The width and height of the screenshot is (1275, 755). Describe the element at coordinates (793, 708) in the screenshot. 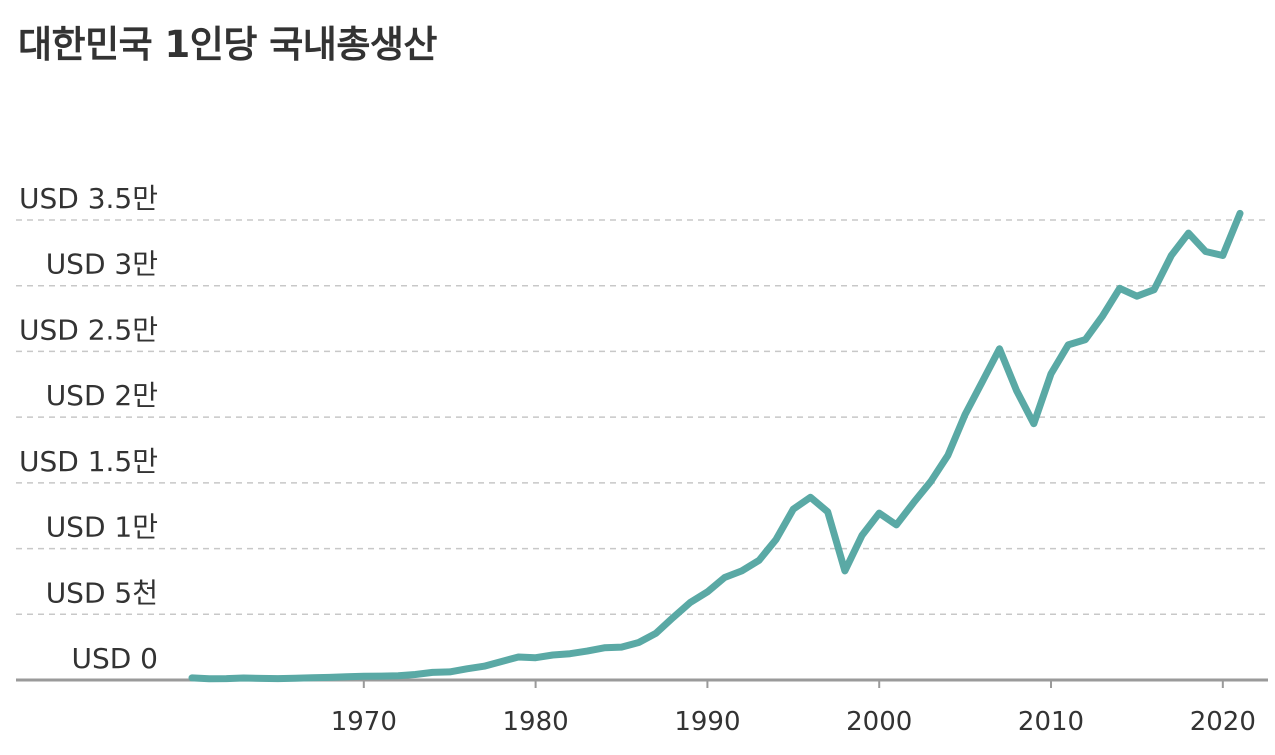

I see `x-axis-tick-labels: 1970 1980 1990 2000 2010 2020` at that location.